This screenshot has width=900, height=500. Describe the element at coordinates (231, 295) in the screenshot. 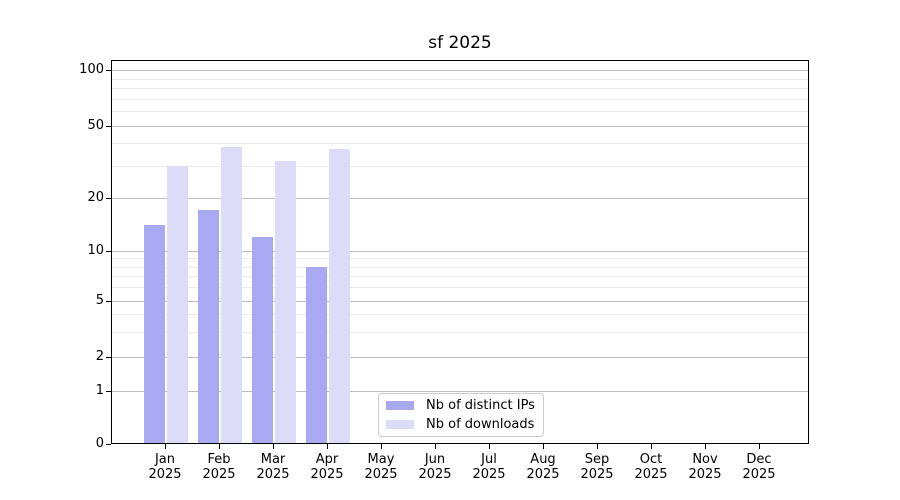

I see `bar-feb-downloads` at that location.